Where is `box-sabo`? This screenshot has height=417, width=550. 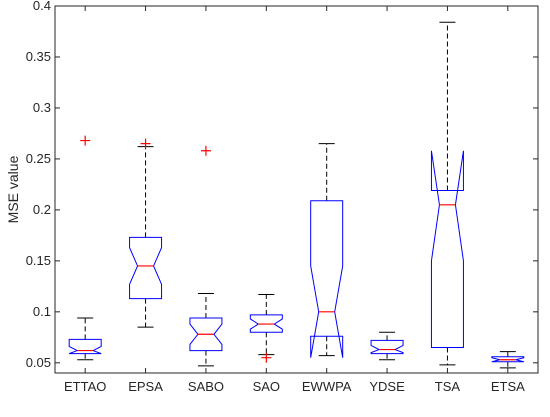 box-sabo is located at coordinates (206, 256).